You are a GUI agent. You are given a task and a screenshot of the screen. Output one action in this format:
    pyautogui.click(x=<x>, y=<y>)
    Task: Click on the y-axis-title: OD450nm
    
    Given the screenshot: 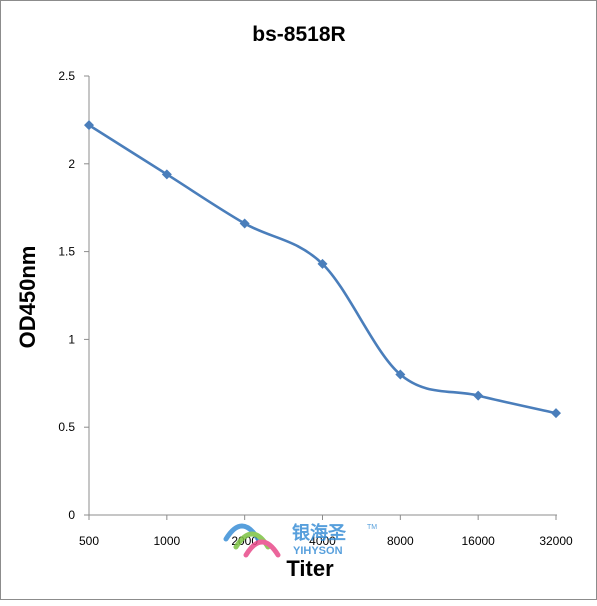 What is the action you would take?
    pyautogui.click(x=27, y=297)
    